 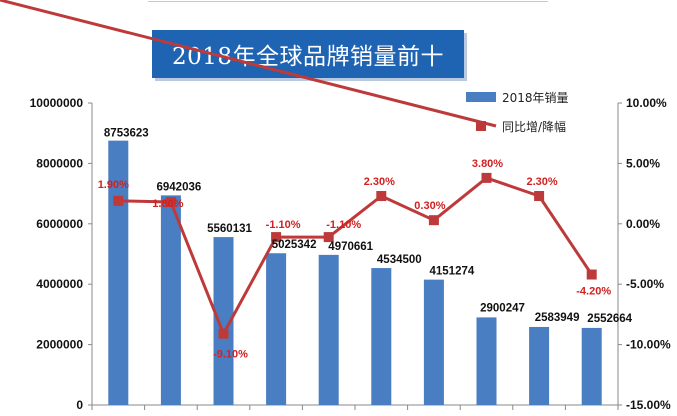 I want to click on chart-title: 2018年全球品牌销量前十, so click(x=308, y=57).